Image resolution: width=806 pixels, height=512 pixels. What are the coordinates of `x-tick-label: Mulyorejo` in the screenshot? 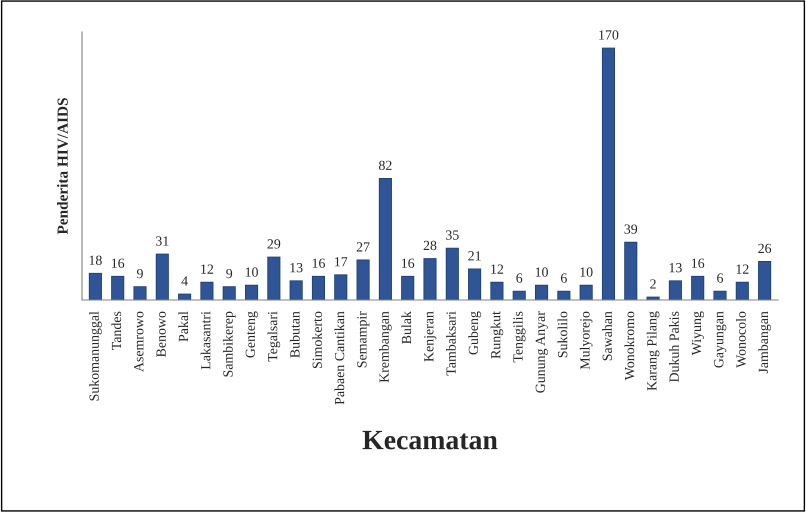 It's located at (586, 341).